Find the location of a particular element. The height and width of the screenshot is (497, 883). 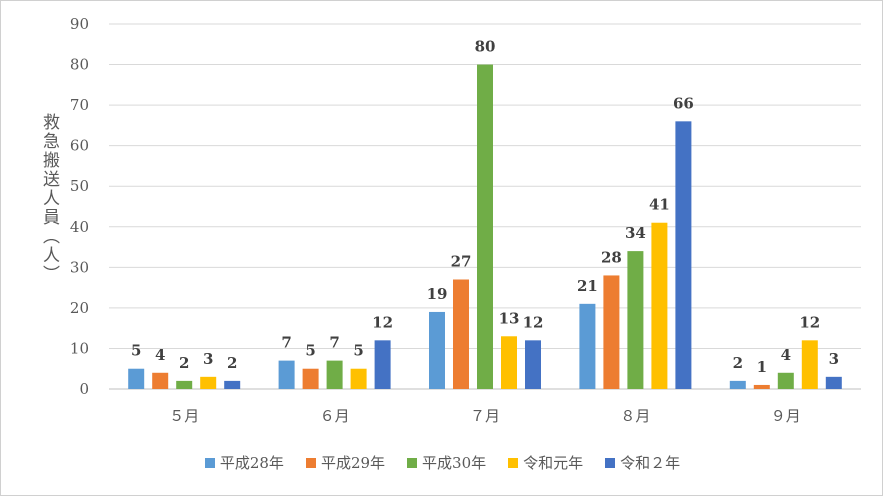

data-label: 19 is located at coordinates (437, 294).